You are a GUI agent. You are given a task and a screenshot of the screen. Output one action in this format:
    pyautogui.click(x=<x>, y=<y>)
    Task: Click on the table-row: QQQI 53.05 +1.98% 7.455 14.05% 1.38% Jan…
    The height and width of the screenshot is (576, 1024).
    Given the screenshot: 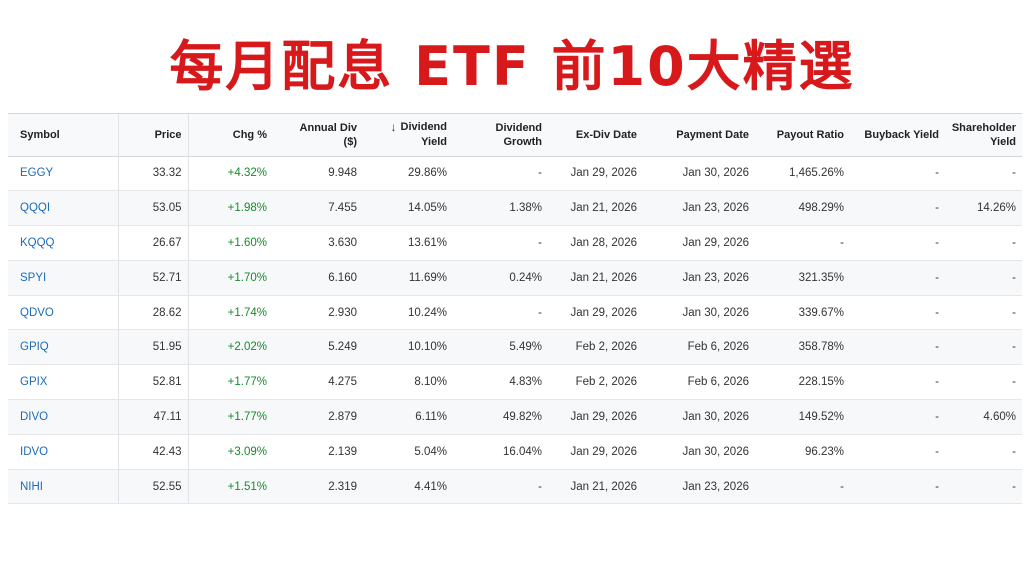 What is the action you would take?
    pyautogui.click(x=515, y=208)
    